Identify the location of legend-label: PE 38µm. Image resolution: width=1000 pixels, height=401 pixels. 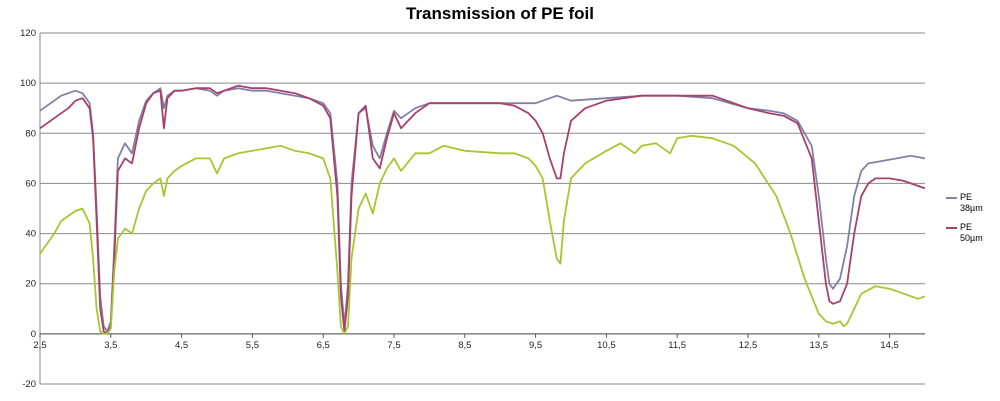
(971, 202).